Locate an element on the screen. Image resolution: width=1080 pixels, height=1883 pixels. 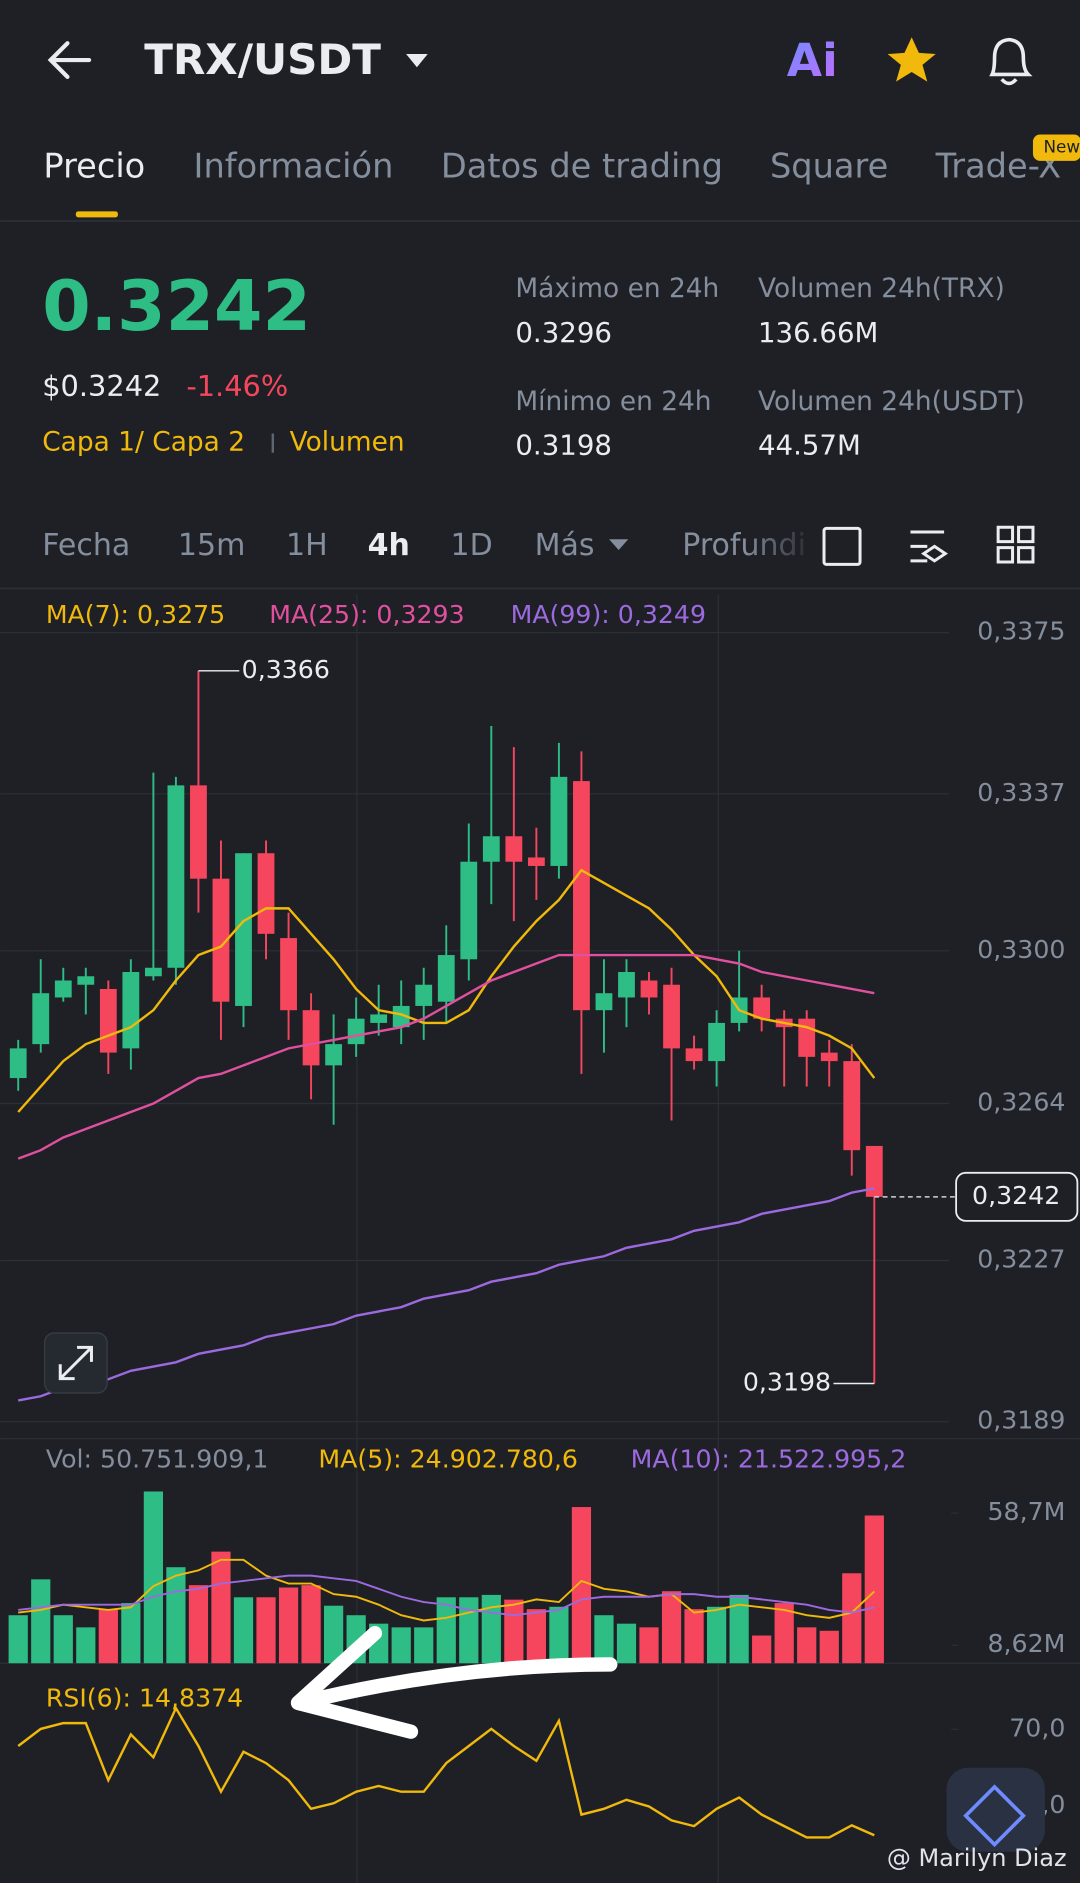
y-tick-label: 0,3227 is located at coordinates (1021, 1258).